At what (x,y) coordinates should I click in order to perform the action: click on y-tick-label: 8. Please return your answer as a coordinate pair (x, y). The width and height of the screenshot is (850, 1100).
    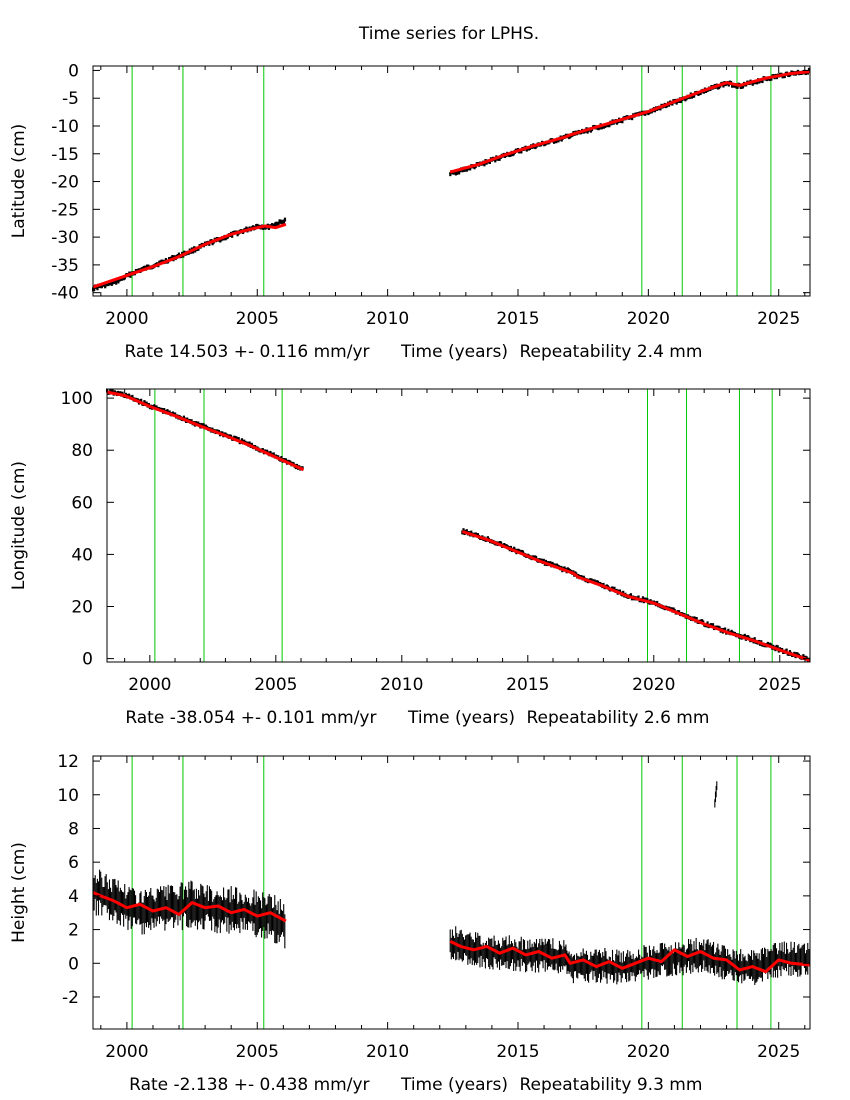
    Looking at the image, I should click on (73, 829).